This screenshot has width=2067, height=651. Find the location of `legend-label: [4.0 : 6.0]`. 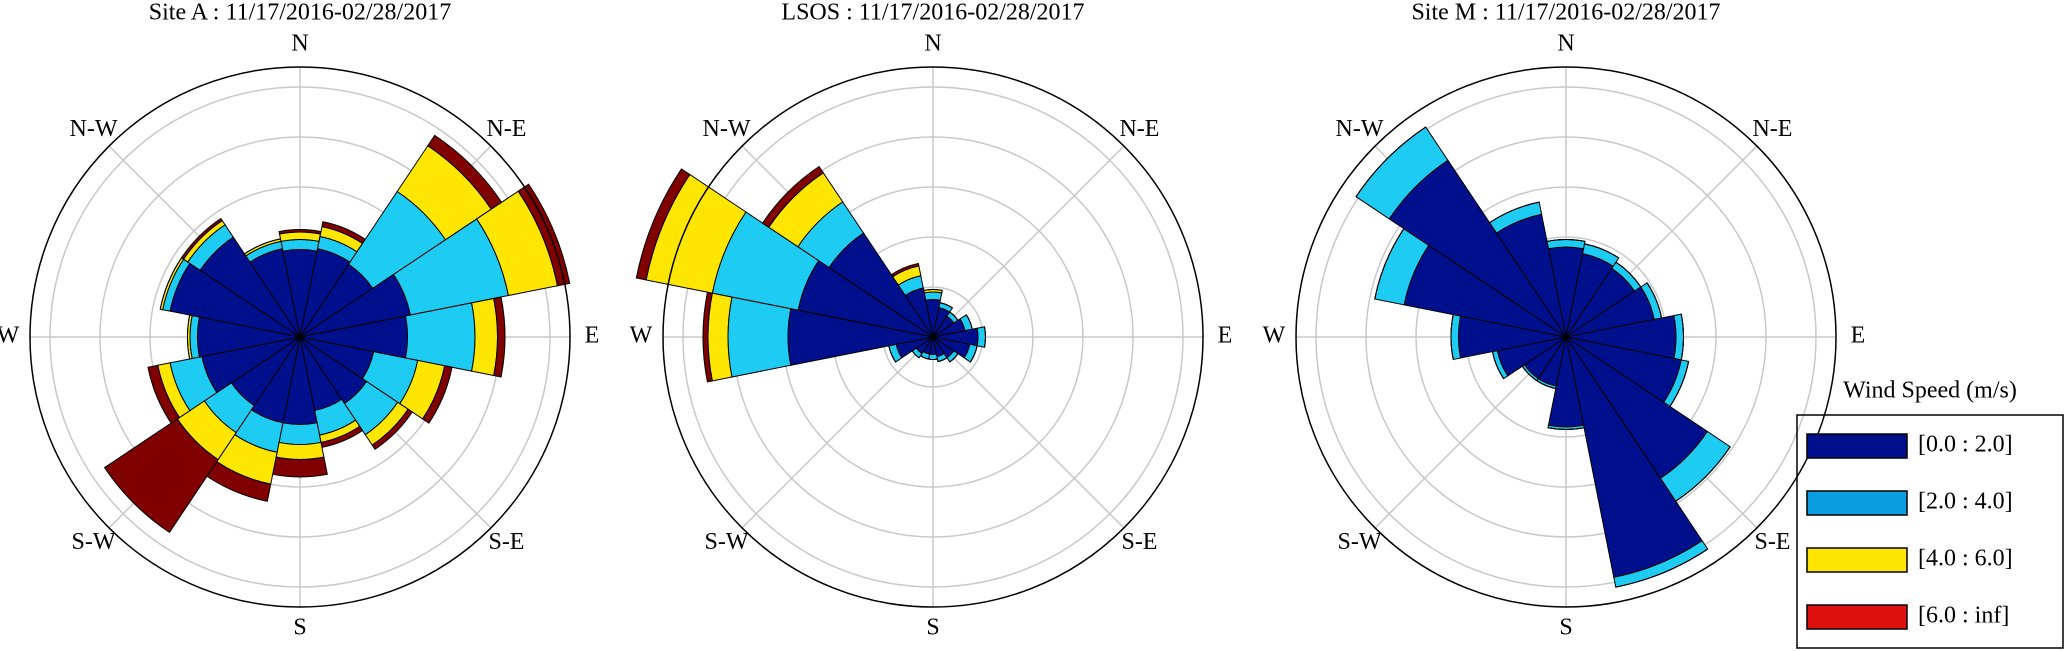

legend-label: [4.0 : 6.0] is located at coordinates (1965, 559).